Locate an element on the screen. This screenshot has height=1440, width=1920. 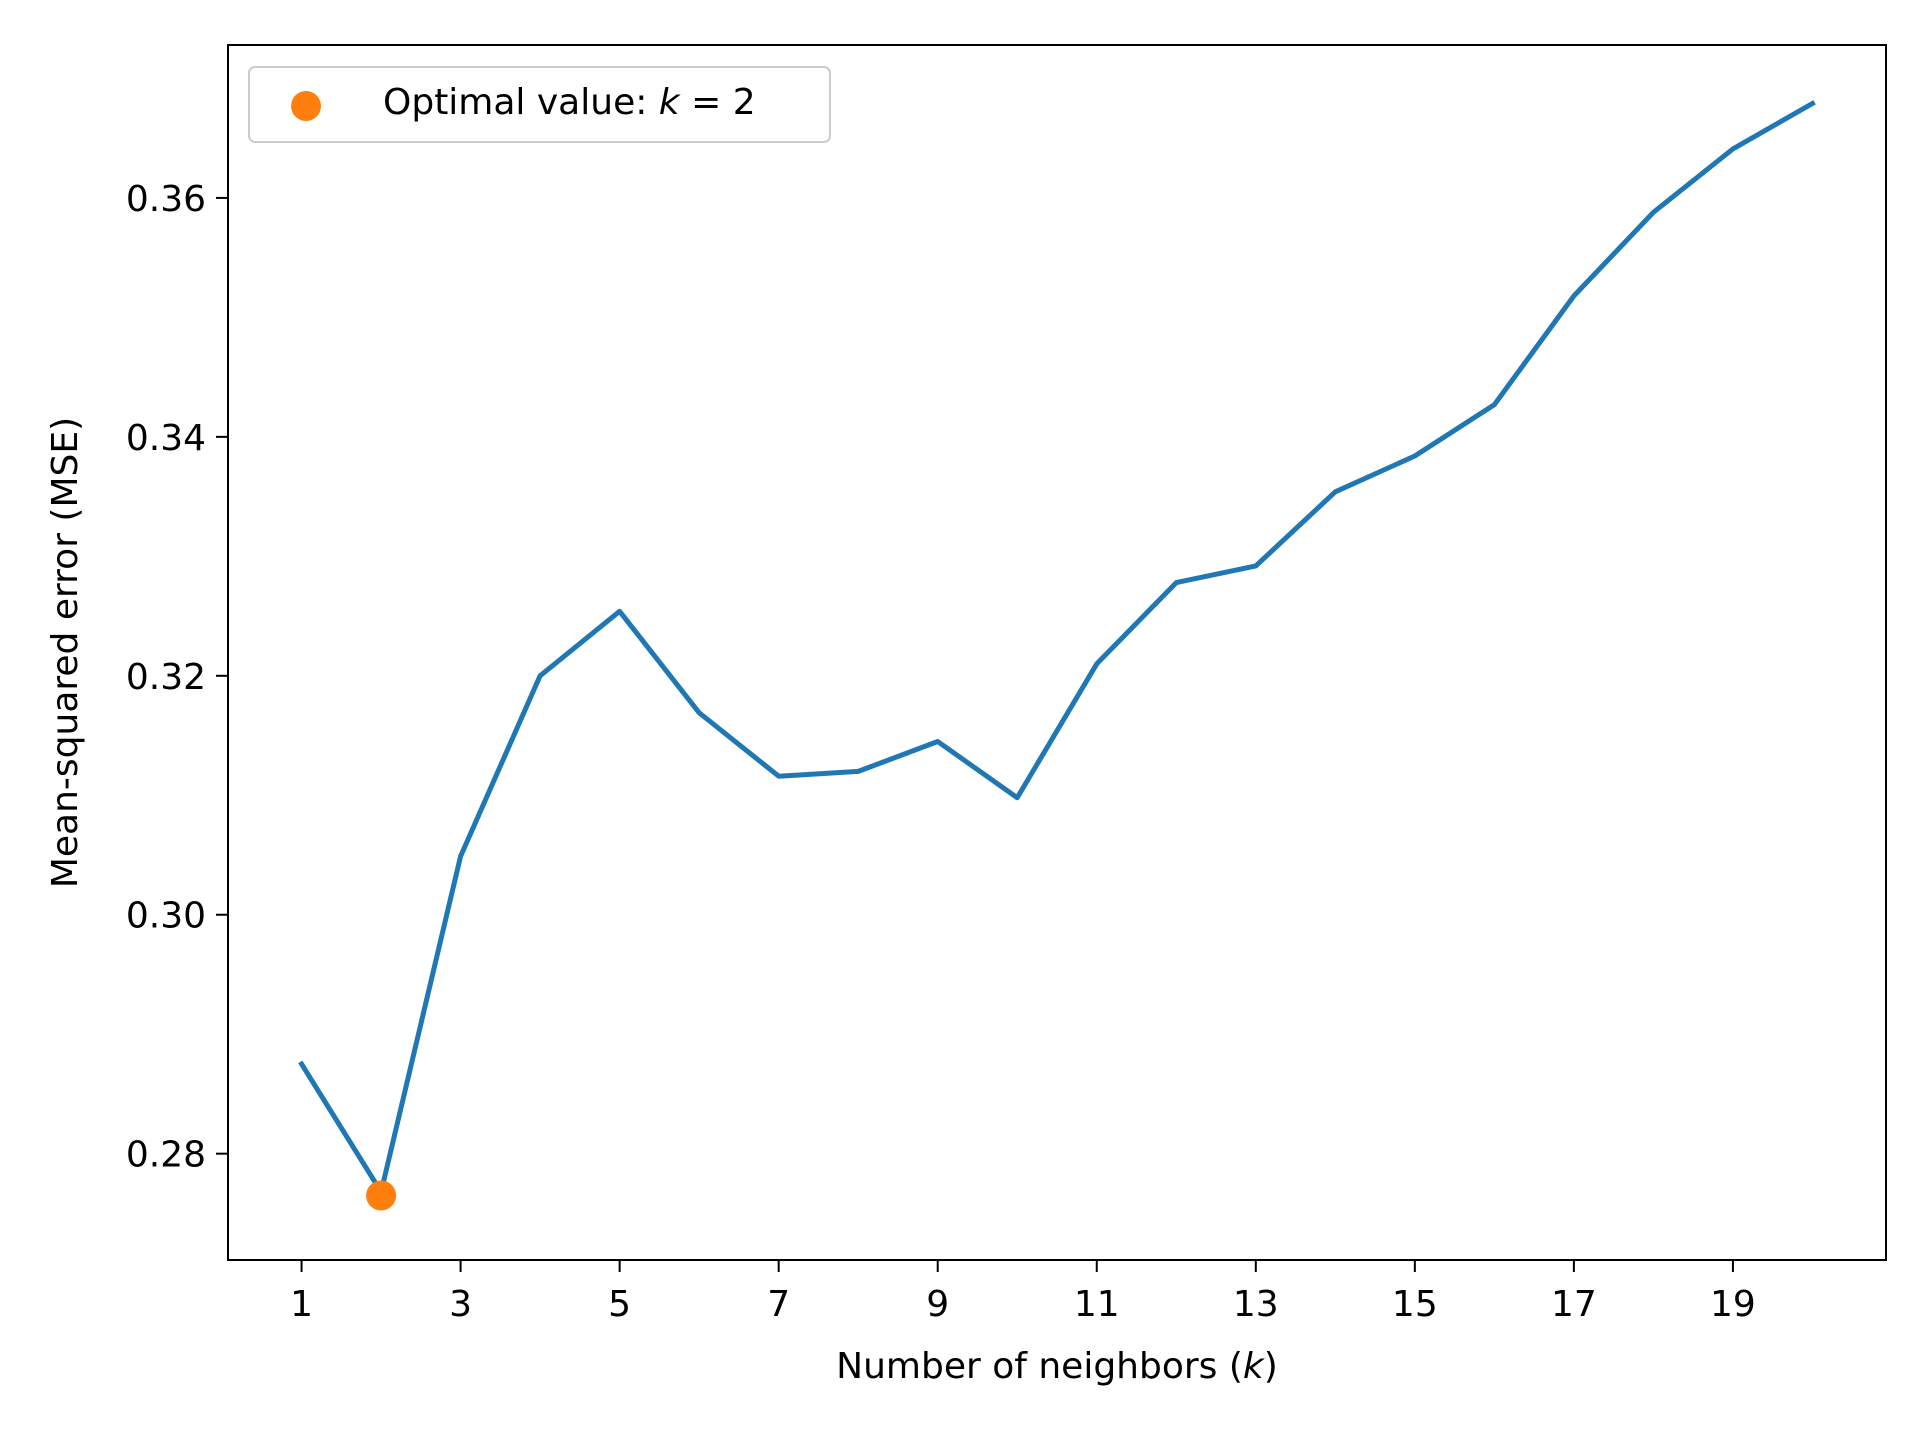
legend-marker-swatch is located at coordinates (306, 106).